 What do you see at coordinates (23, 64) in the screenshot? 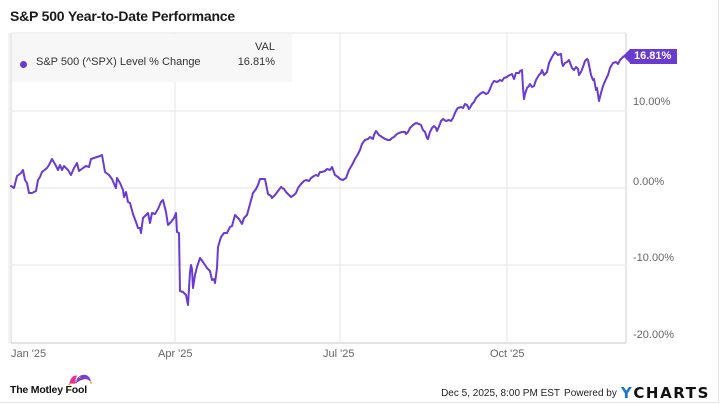
I see `series-color-dot` at bounding box center [23, 64].